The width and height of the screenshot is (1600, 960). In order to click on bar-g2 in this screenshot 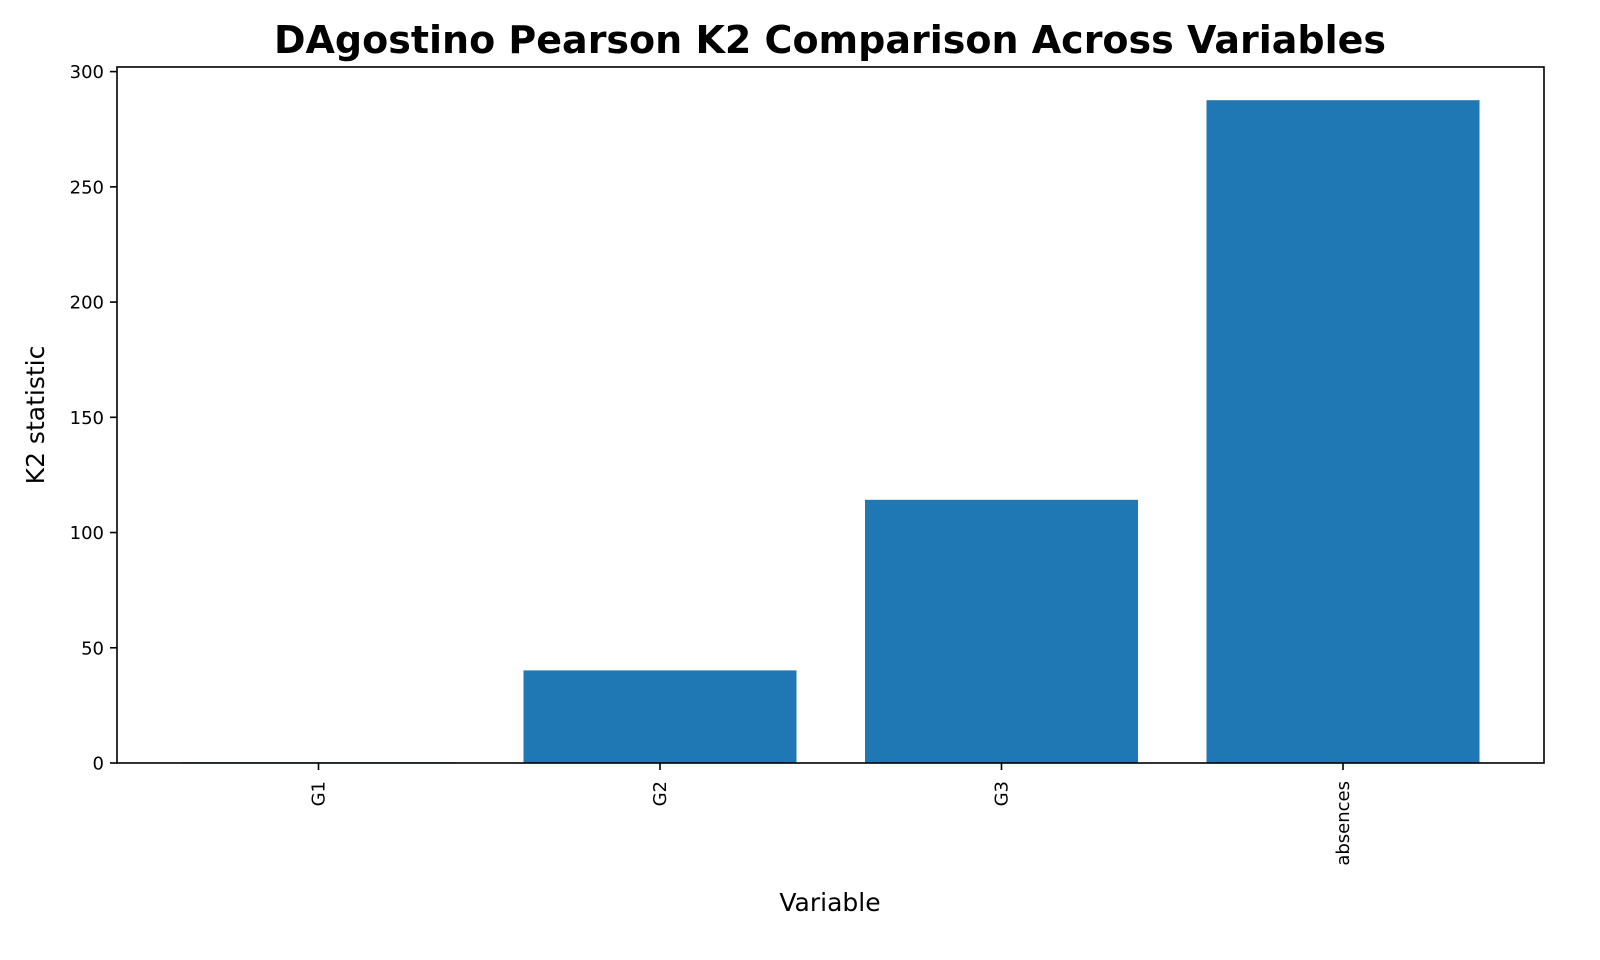, I will do `click(660, 716)`.